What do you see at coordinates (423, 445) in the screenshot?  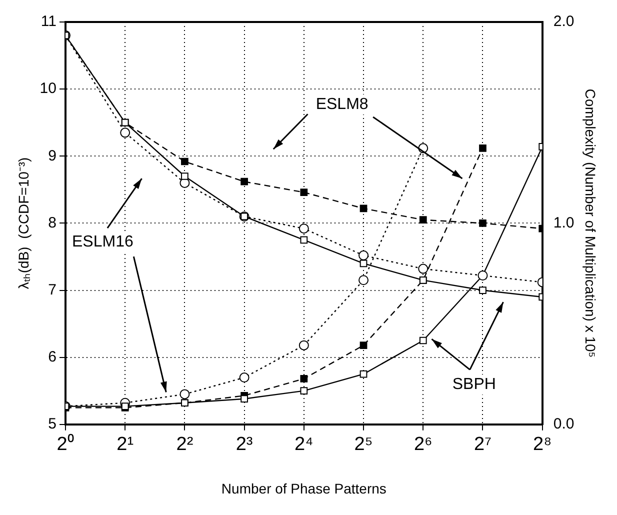 I see `x-tick-label: 2⁶` at bounding box center [423, 445].